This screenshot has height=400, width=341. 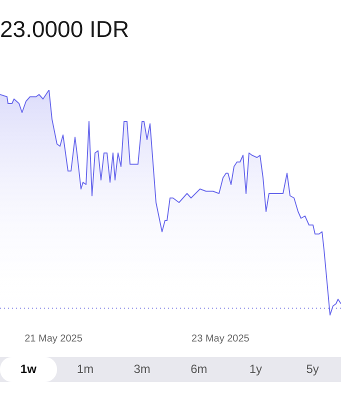 What do you see at coordinates (221, 339) in the screenshot?
I see `x-tick-label: 23 May 2025` at bounding box center [221, 339].